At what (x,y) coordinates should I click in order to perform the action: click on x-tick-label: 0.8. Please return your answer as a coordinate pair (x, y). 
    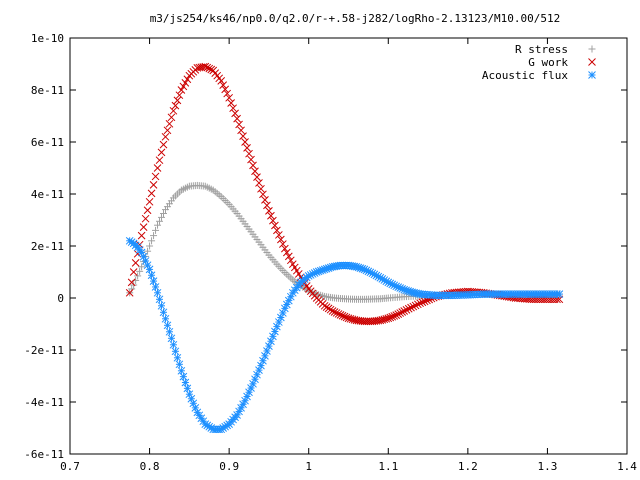
    Looking at the image, I should click on (150, 466).